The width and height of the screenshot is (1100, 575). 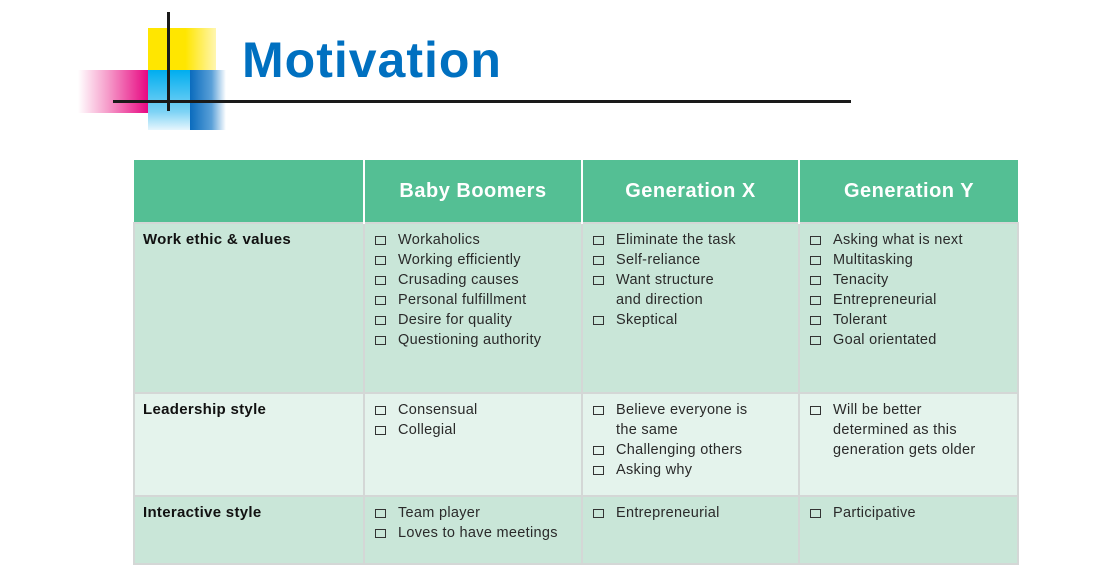 What do you see at coordinates (473, 430) in the screenshot?
I see `list-item: Collegial` at bounding box center [473, 430].